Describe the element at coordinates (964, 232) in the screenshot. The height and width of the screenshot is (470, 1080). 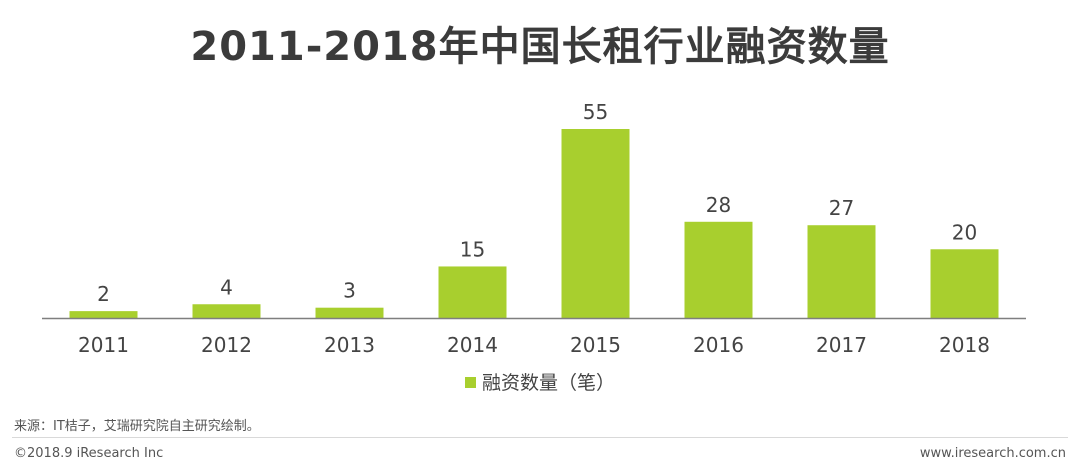
I see `data-label-2018: 20` at that location.